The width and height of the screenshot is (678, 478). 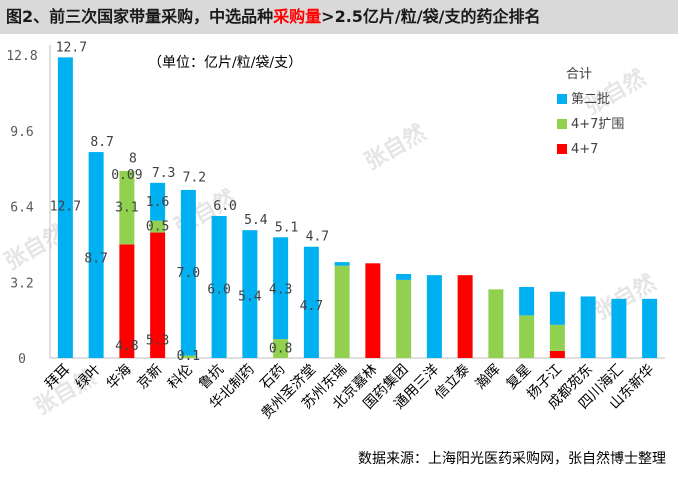 I want to click on total-label: 7.2, so click(x=194, y=178).